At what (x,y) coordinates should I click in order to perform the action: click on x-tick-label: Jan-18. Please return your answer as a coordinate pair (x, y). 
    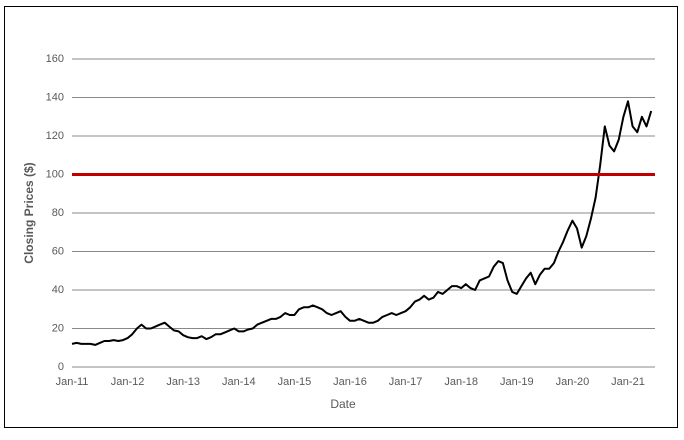
    Looking at the image, I should click on (461, 382).